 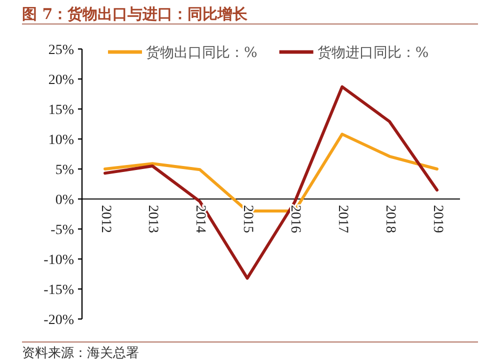 What do you see at coordinates (61, 80) in the screenshot?
I see `y-tick-label: 20%` at bounding box center [61, 80].